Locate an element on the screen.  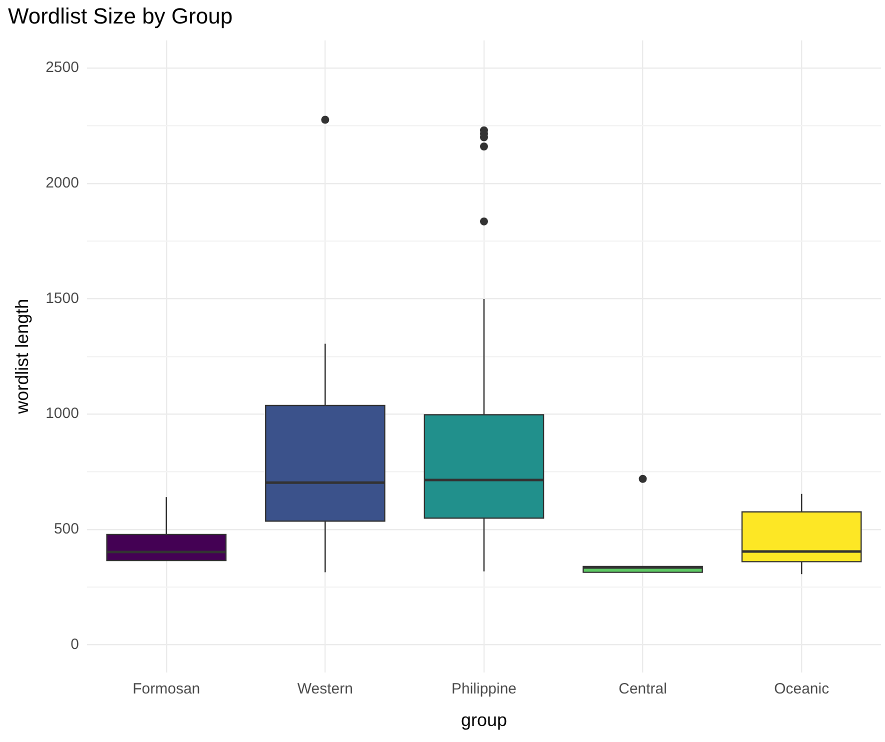
chart-title: Wordlist Size by Group is located at coordinates (120, 15).